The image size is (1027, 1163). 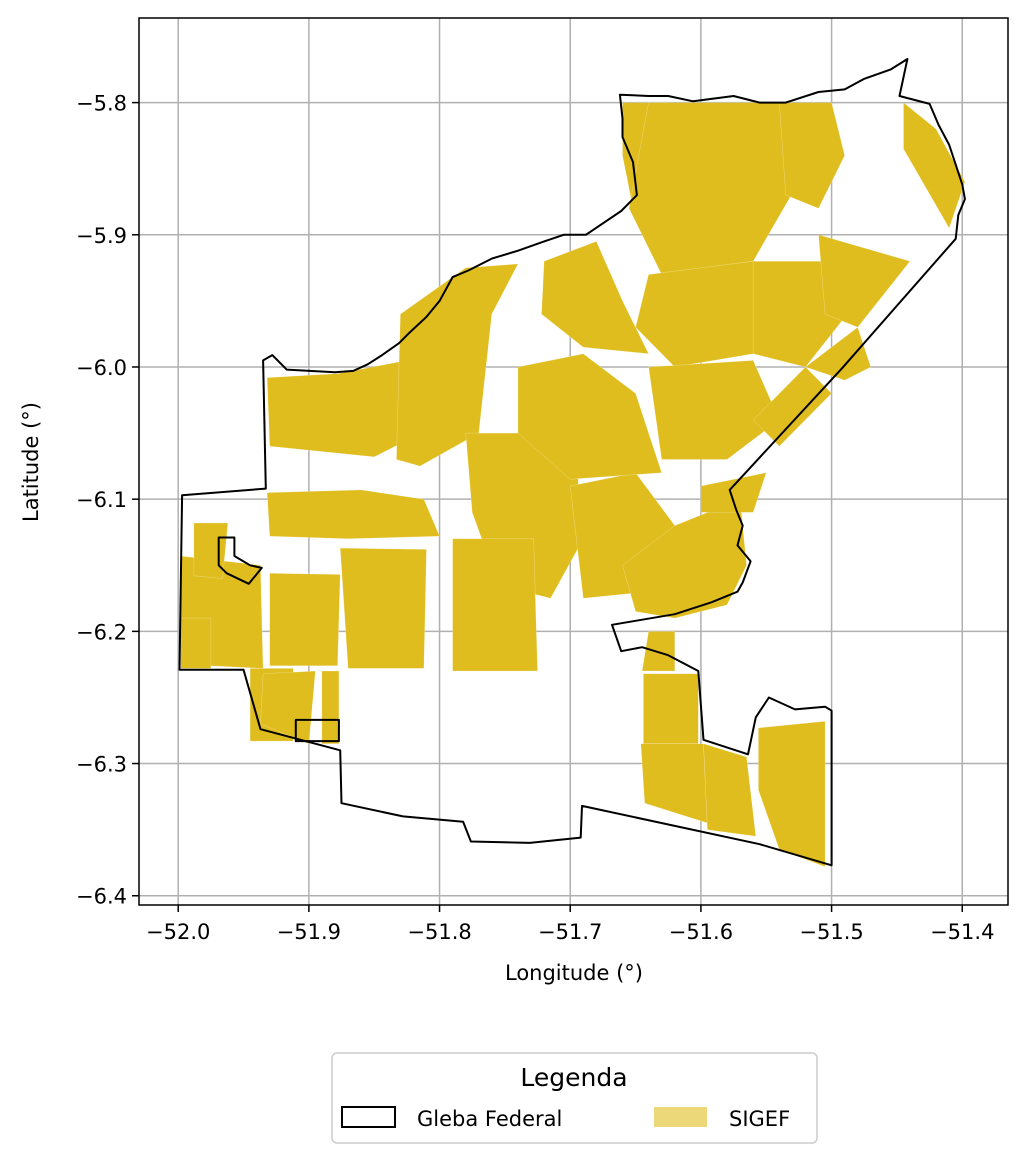 I want to click on legend: Legenda Gleba Federal SIGEF, so click(x=574, y=1098).